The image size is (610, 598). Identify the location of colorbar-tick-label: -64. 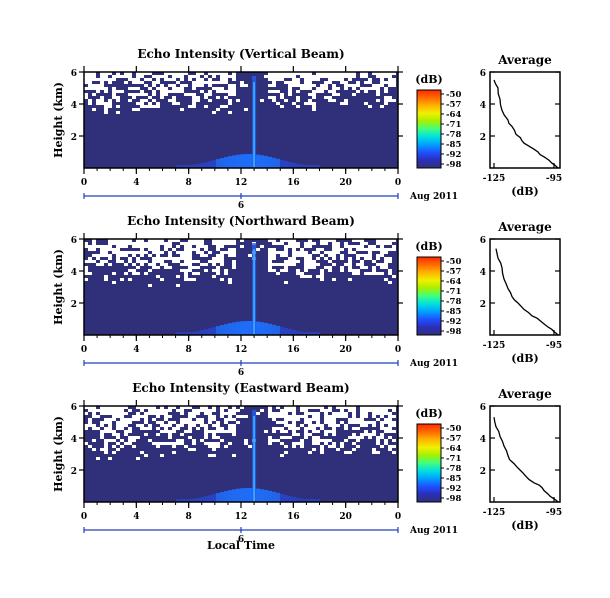
(453, 449).